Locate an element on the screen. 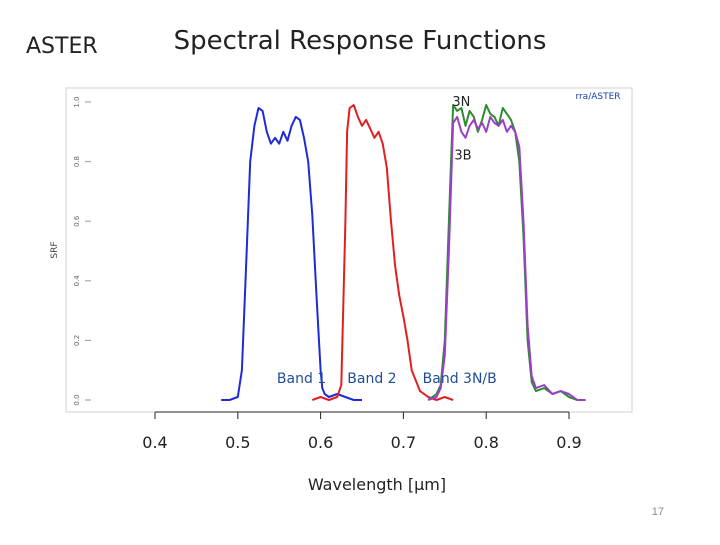 The image size is (720, 545). y-axis-ticks: 0.0 0.2 0.4 0.6 0.8 1.0 is located at coordinates (82, 251).